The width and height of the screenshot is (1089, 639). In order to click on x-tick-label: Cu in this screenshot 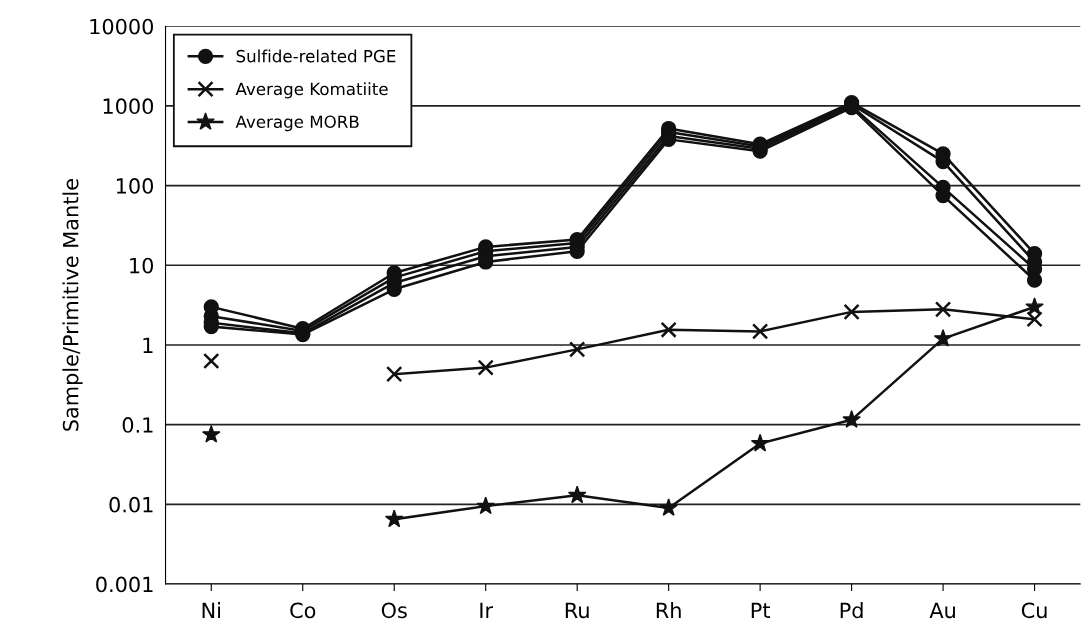, I will do `click(1034, 610)`.